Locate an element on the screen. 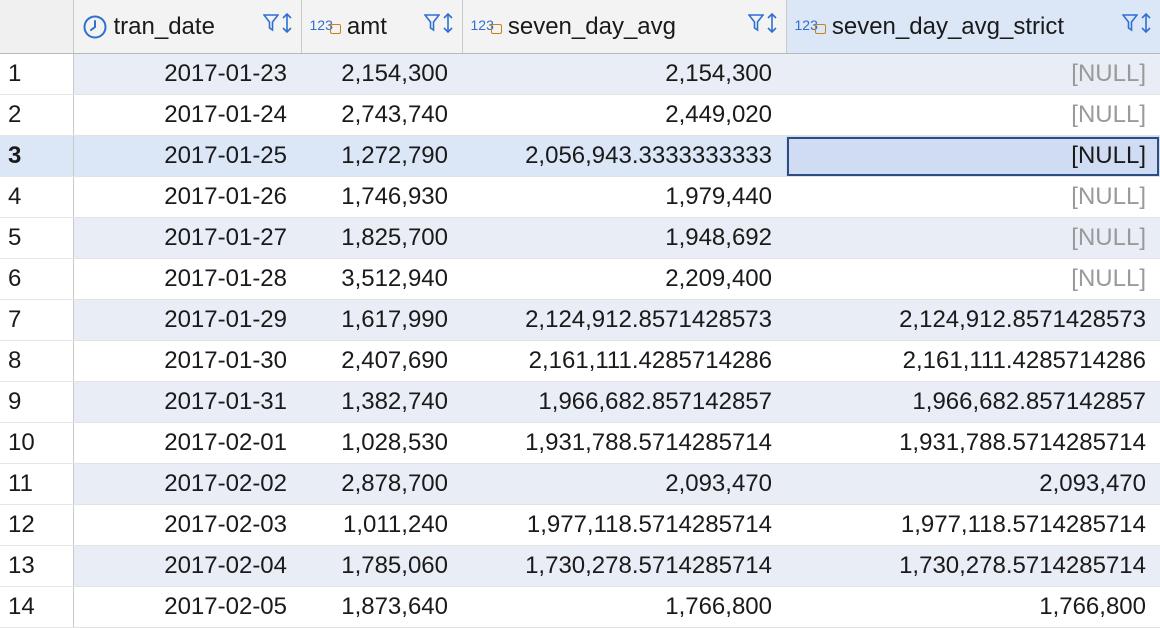 The height and width of the screenshot is (628, 1160). table-row: 4 2017-01-26 1,746,930 1,979,440 [NULL] is located at coordinates (580, 197).